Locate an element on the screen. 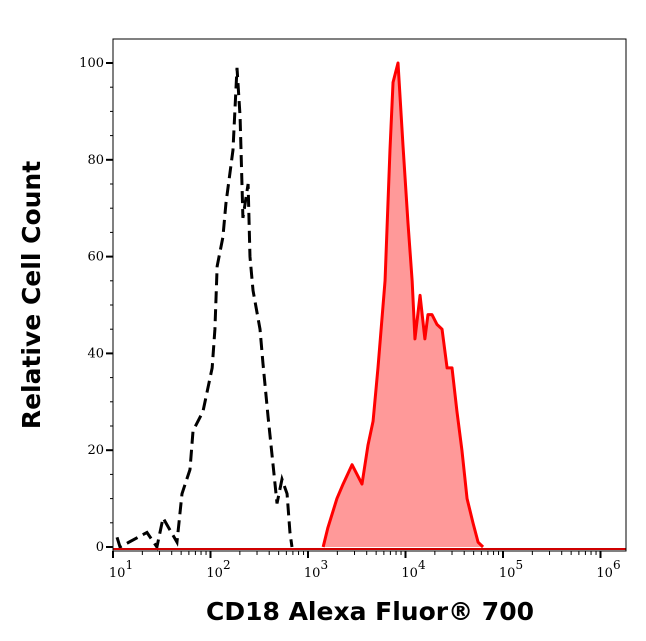 The width and height of the screenshot is (646, 641). y-tick-label: 0 is located at coordinates (100, 547).